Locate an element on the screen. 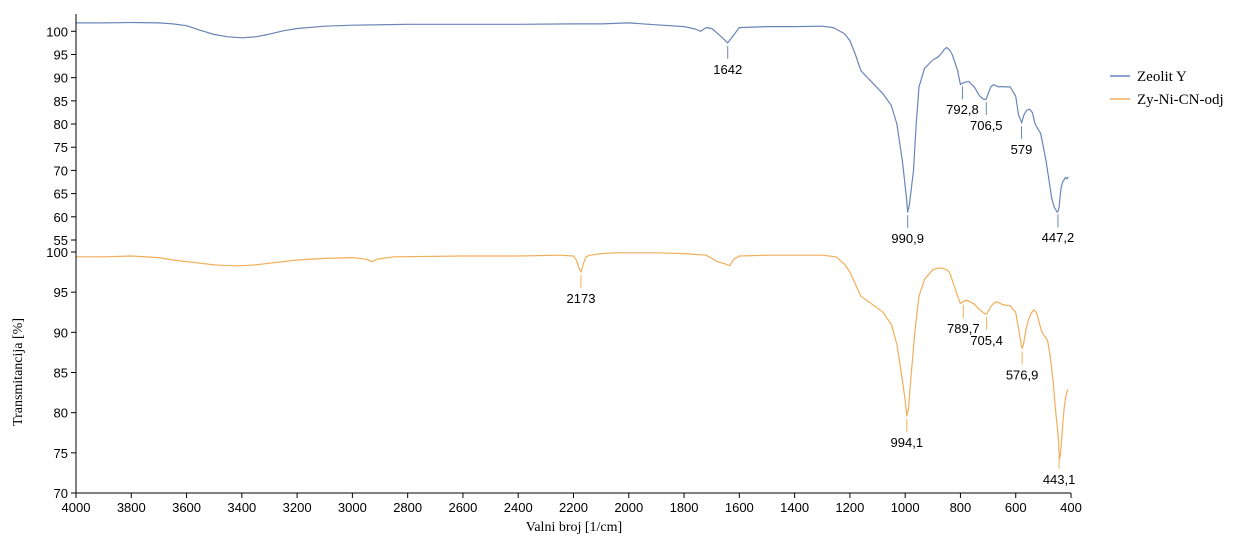  peak-label: 2173 is located at coordinates (581, 298).